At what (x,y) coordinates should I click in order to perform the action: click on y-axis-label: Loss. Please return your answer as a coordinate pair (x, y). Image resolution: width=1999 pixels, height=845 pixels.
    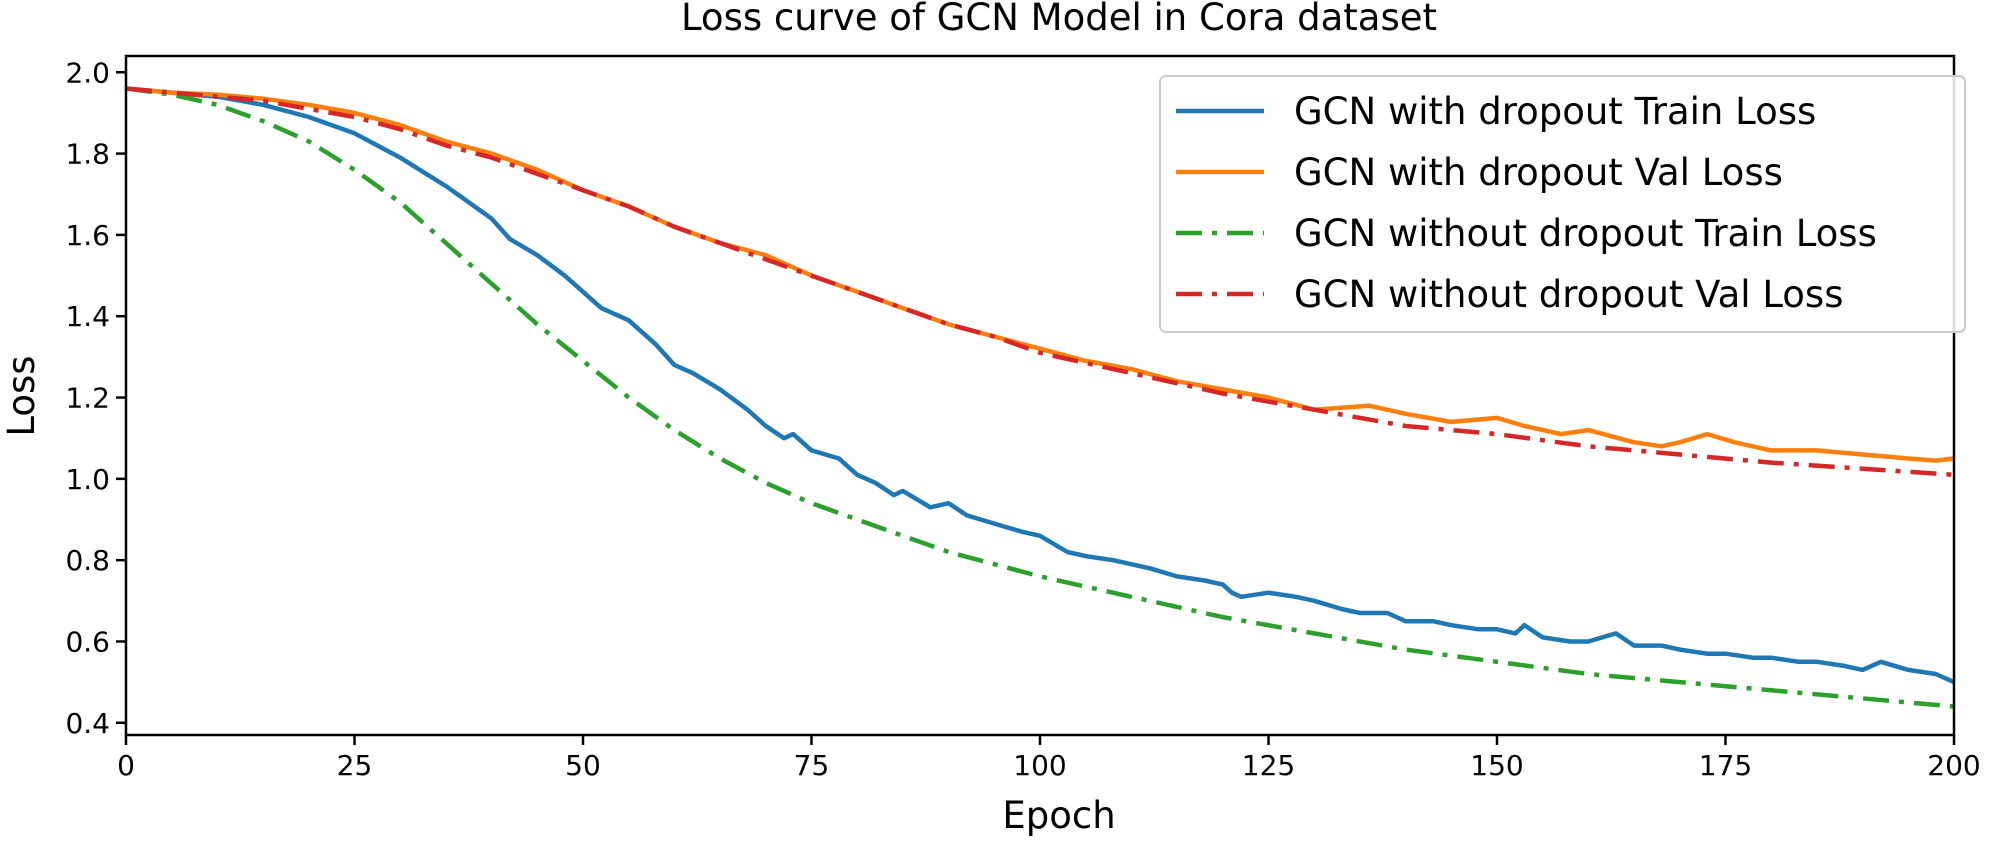
    Looking at the image, I should click on (21, 395).